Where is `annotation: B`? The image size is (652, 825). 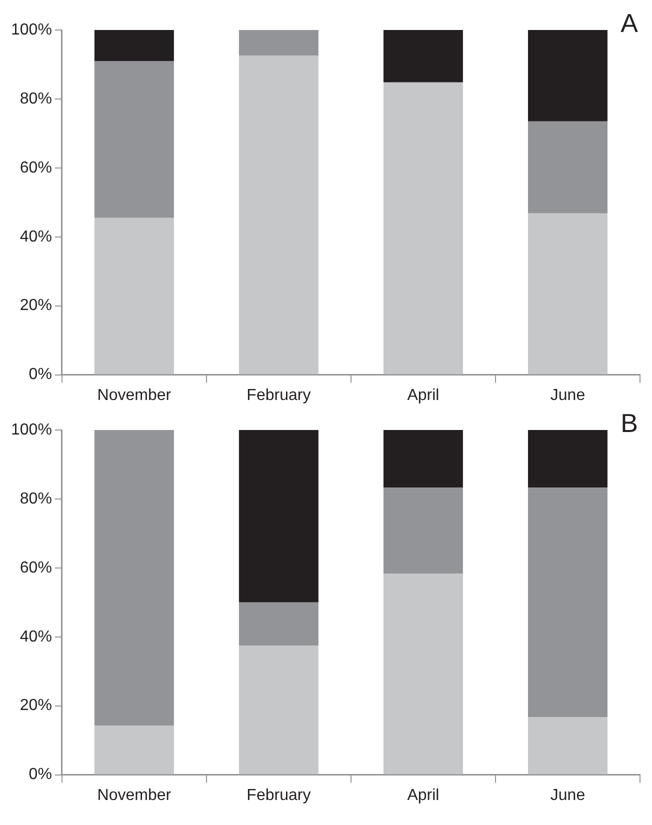 annotation: B is located at coordinates (629, 423).